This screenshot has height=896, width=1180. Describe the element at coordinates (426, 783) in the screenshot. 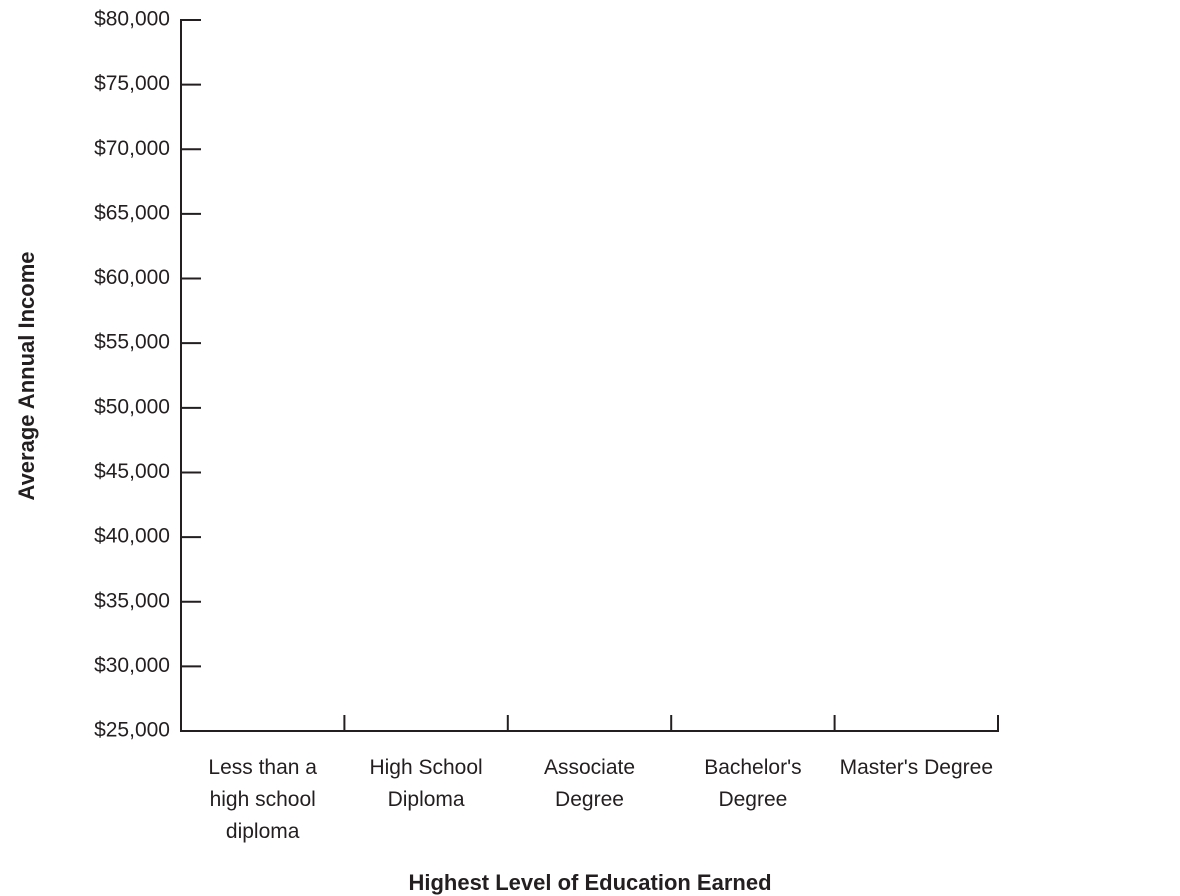

I see `x-tick-label: High School Diploma` at that location.